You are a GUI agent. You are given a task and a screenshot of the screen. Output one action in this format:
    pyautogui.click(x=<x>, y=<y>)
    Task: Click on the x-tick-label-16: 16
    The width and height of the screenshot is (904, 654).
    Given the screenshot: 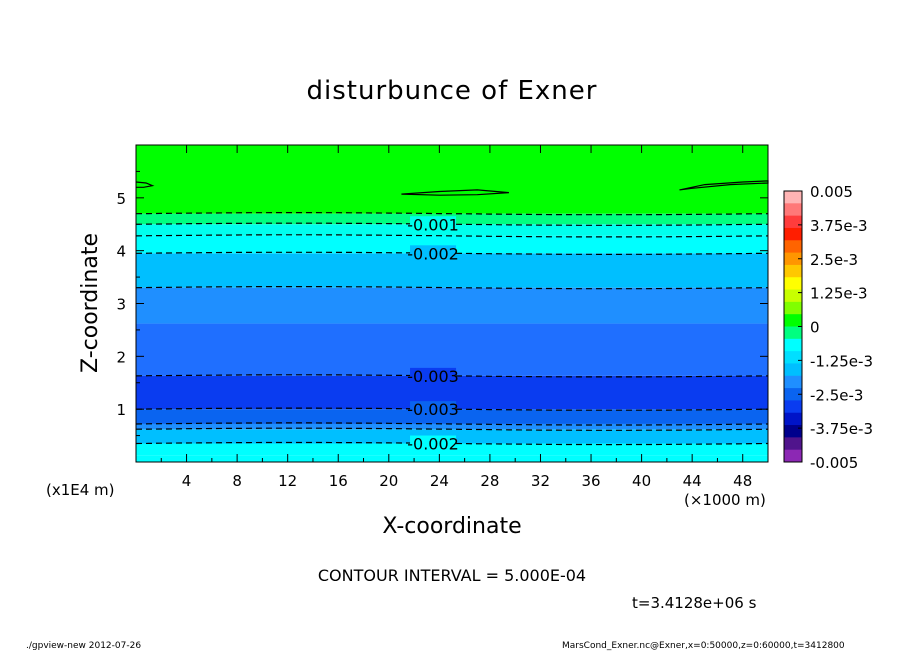 What is the action you would take?
    pyautogui.click(x=338, y=481)
    